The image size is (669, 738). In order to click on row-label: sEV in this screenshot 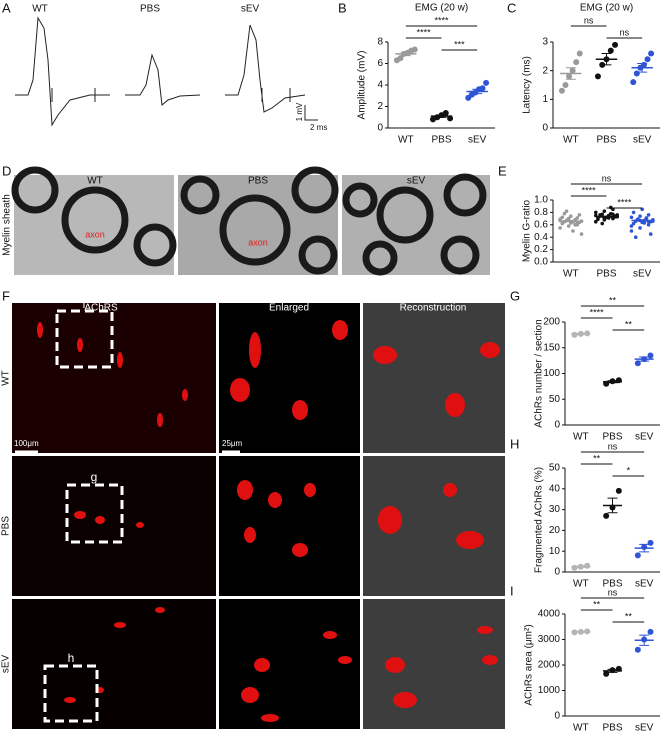, I will do `click(6, 664)`.